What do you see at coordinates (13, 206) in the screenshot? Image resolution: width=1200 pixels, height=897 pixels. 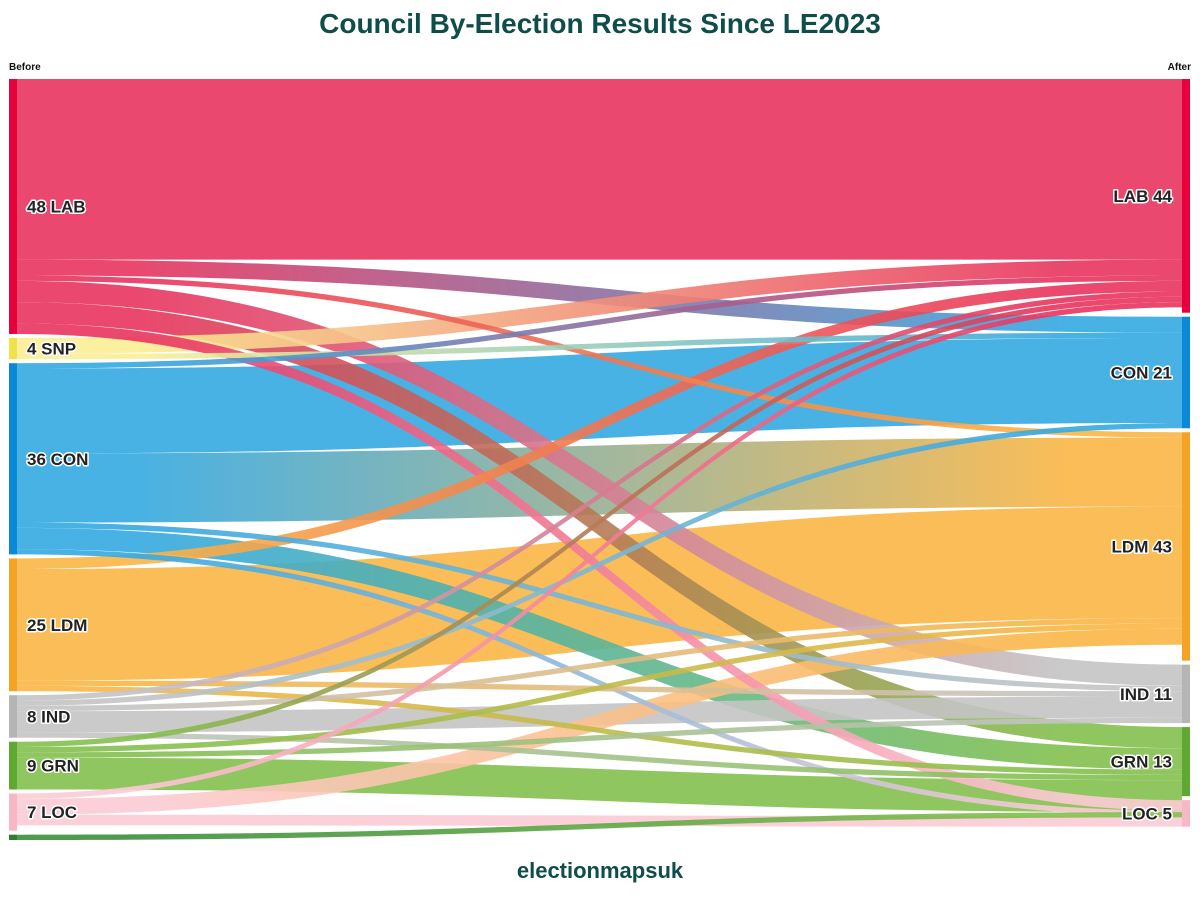 I see `left-node-lab` at bounding box center [13, 206].